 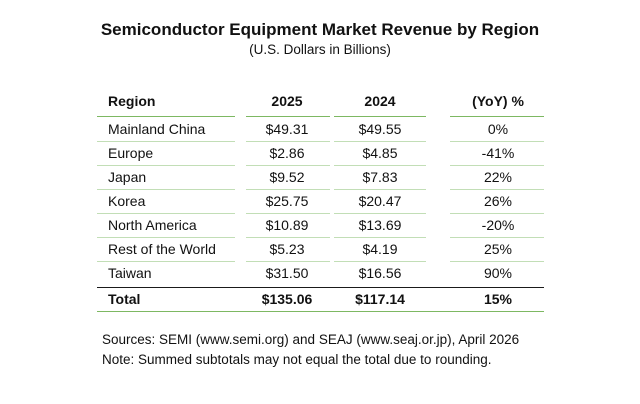 I want to click on header-rule-yoy, so click(x=497, y=116).